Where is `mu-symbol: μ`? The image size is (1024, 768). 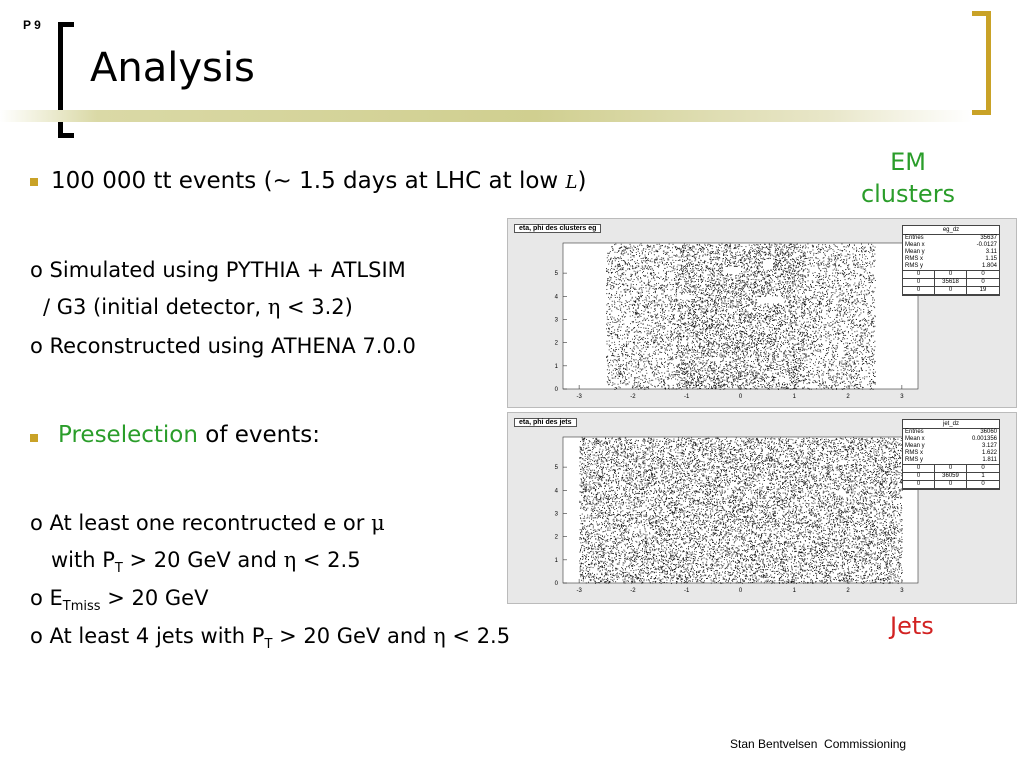 mu-symbol: μ is located at coordinates (378, 523).